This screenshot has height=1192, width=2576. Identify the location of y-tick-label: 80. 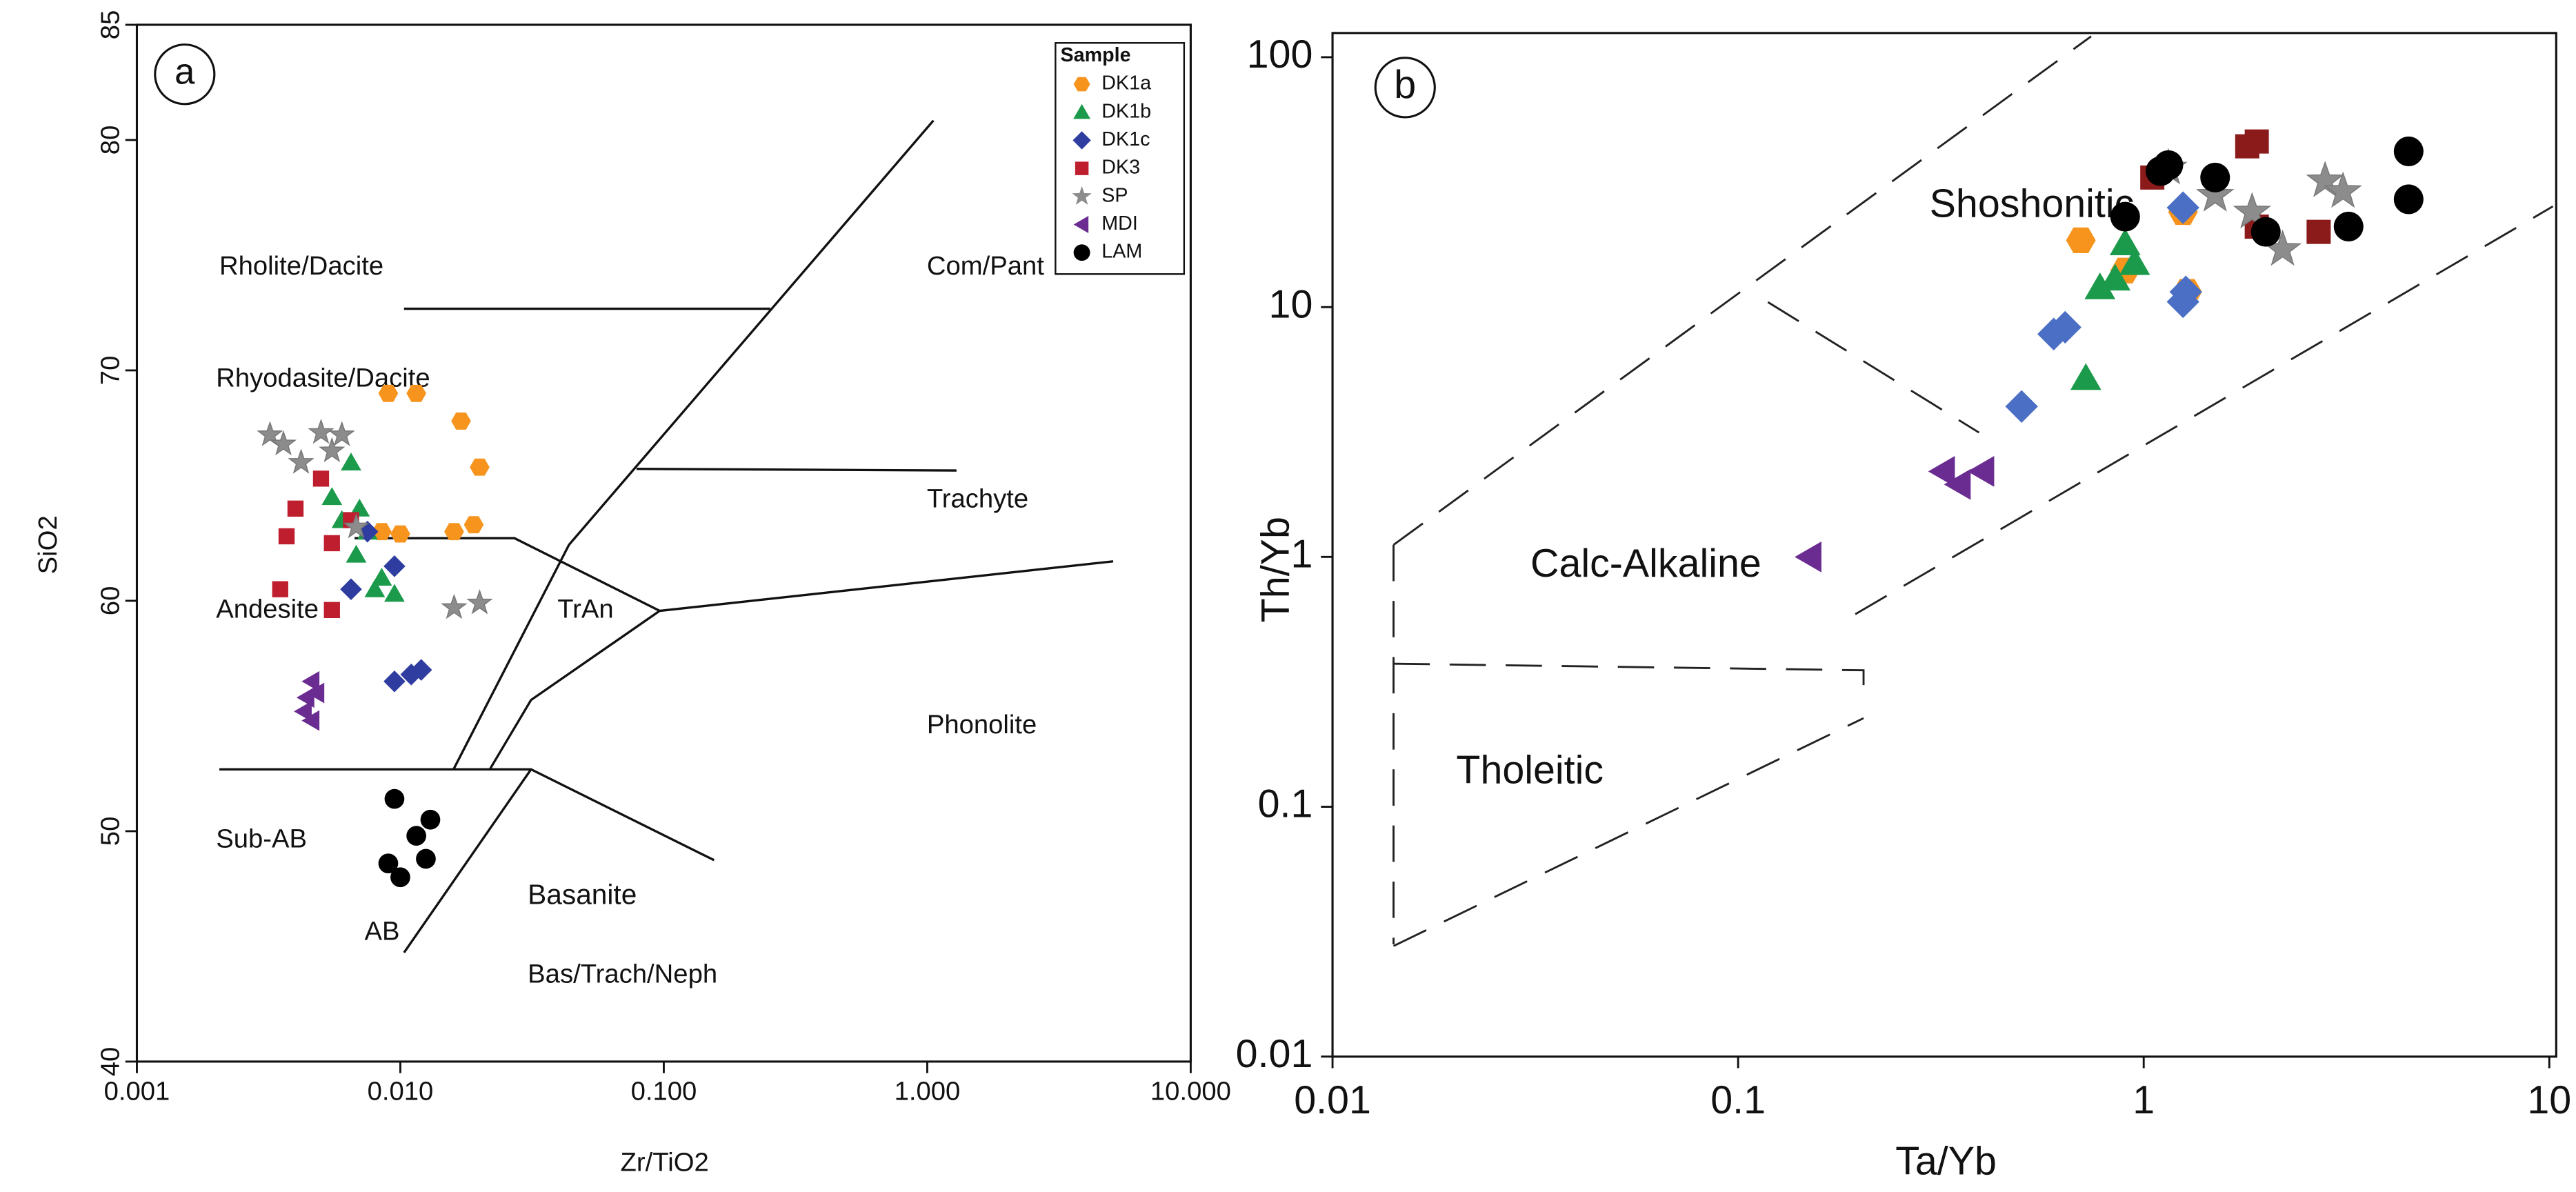
(111, 140).